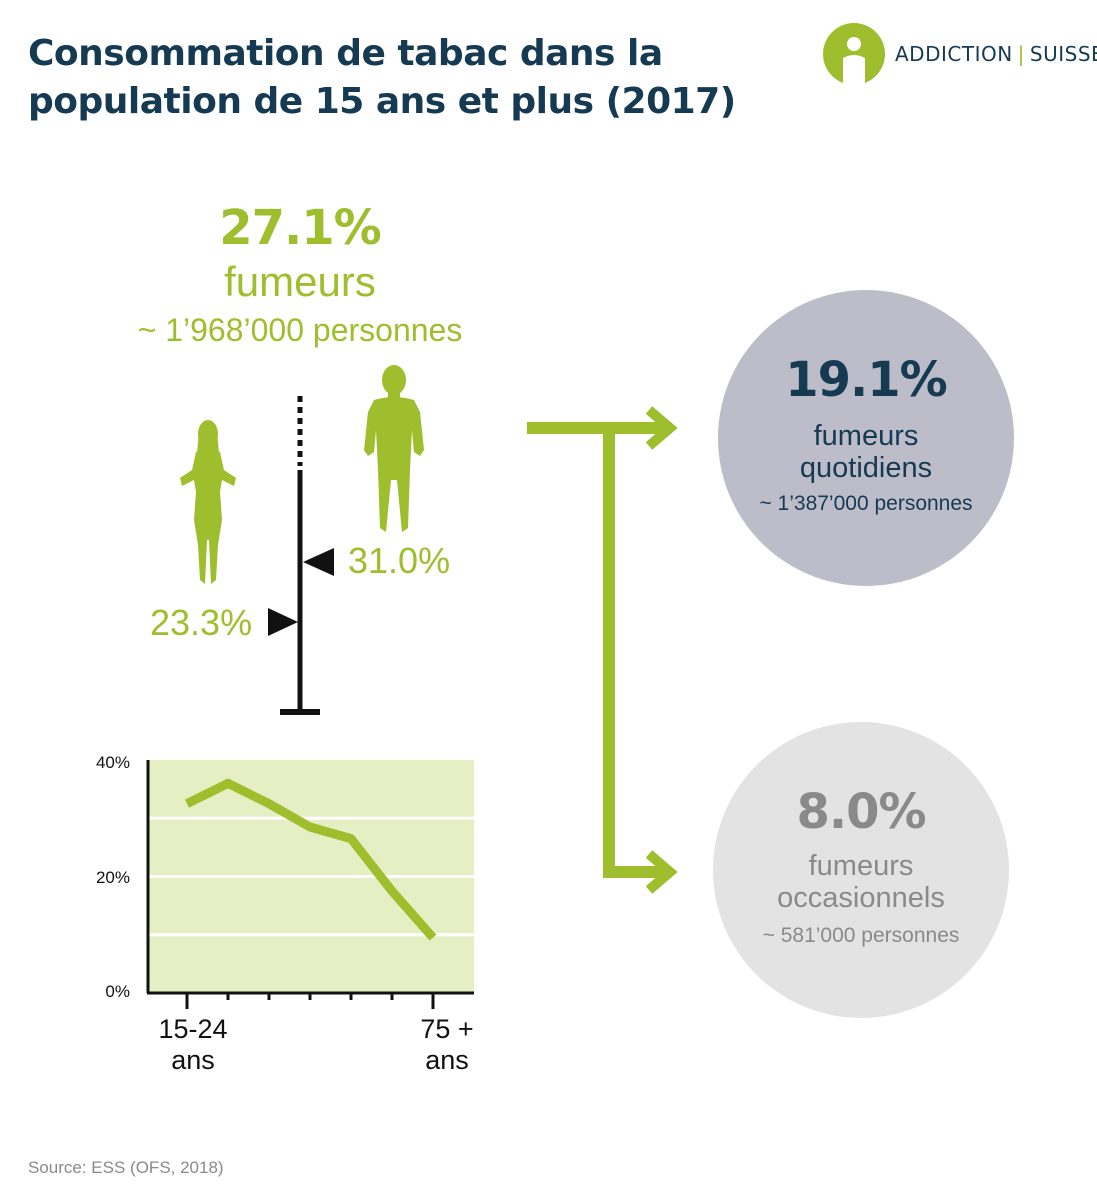 The image size is (1097, 1203). Describe the element at coordinates (866, 503) in the screenshot. I see `daily-count: ~ 1’387’000 personnes` at that location.